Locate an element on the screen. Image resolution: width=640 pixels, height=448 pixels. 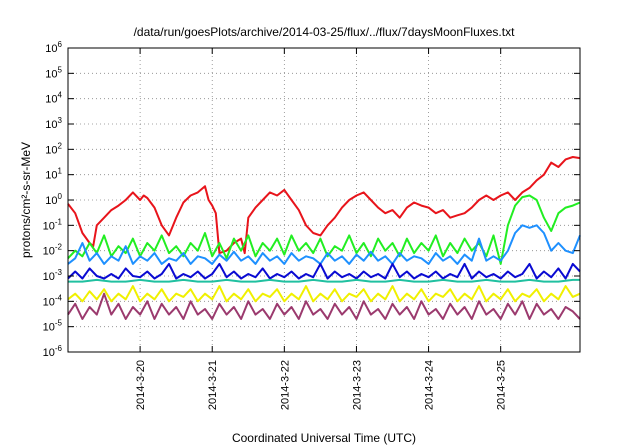
y-tick-label: 10³ is located at coordinates (53, 123).